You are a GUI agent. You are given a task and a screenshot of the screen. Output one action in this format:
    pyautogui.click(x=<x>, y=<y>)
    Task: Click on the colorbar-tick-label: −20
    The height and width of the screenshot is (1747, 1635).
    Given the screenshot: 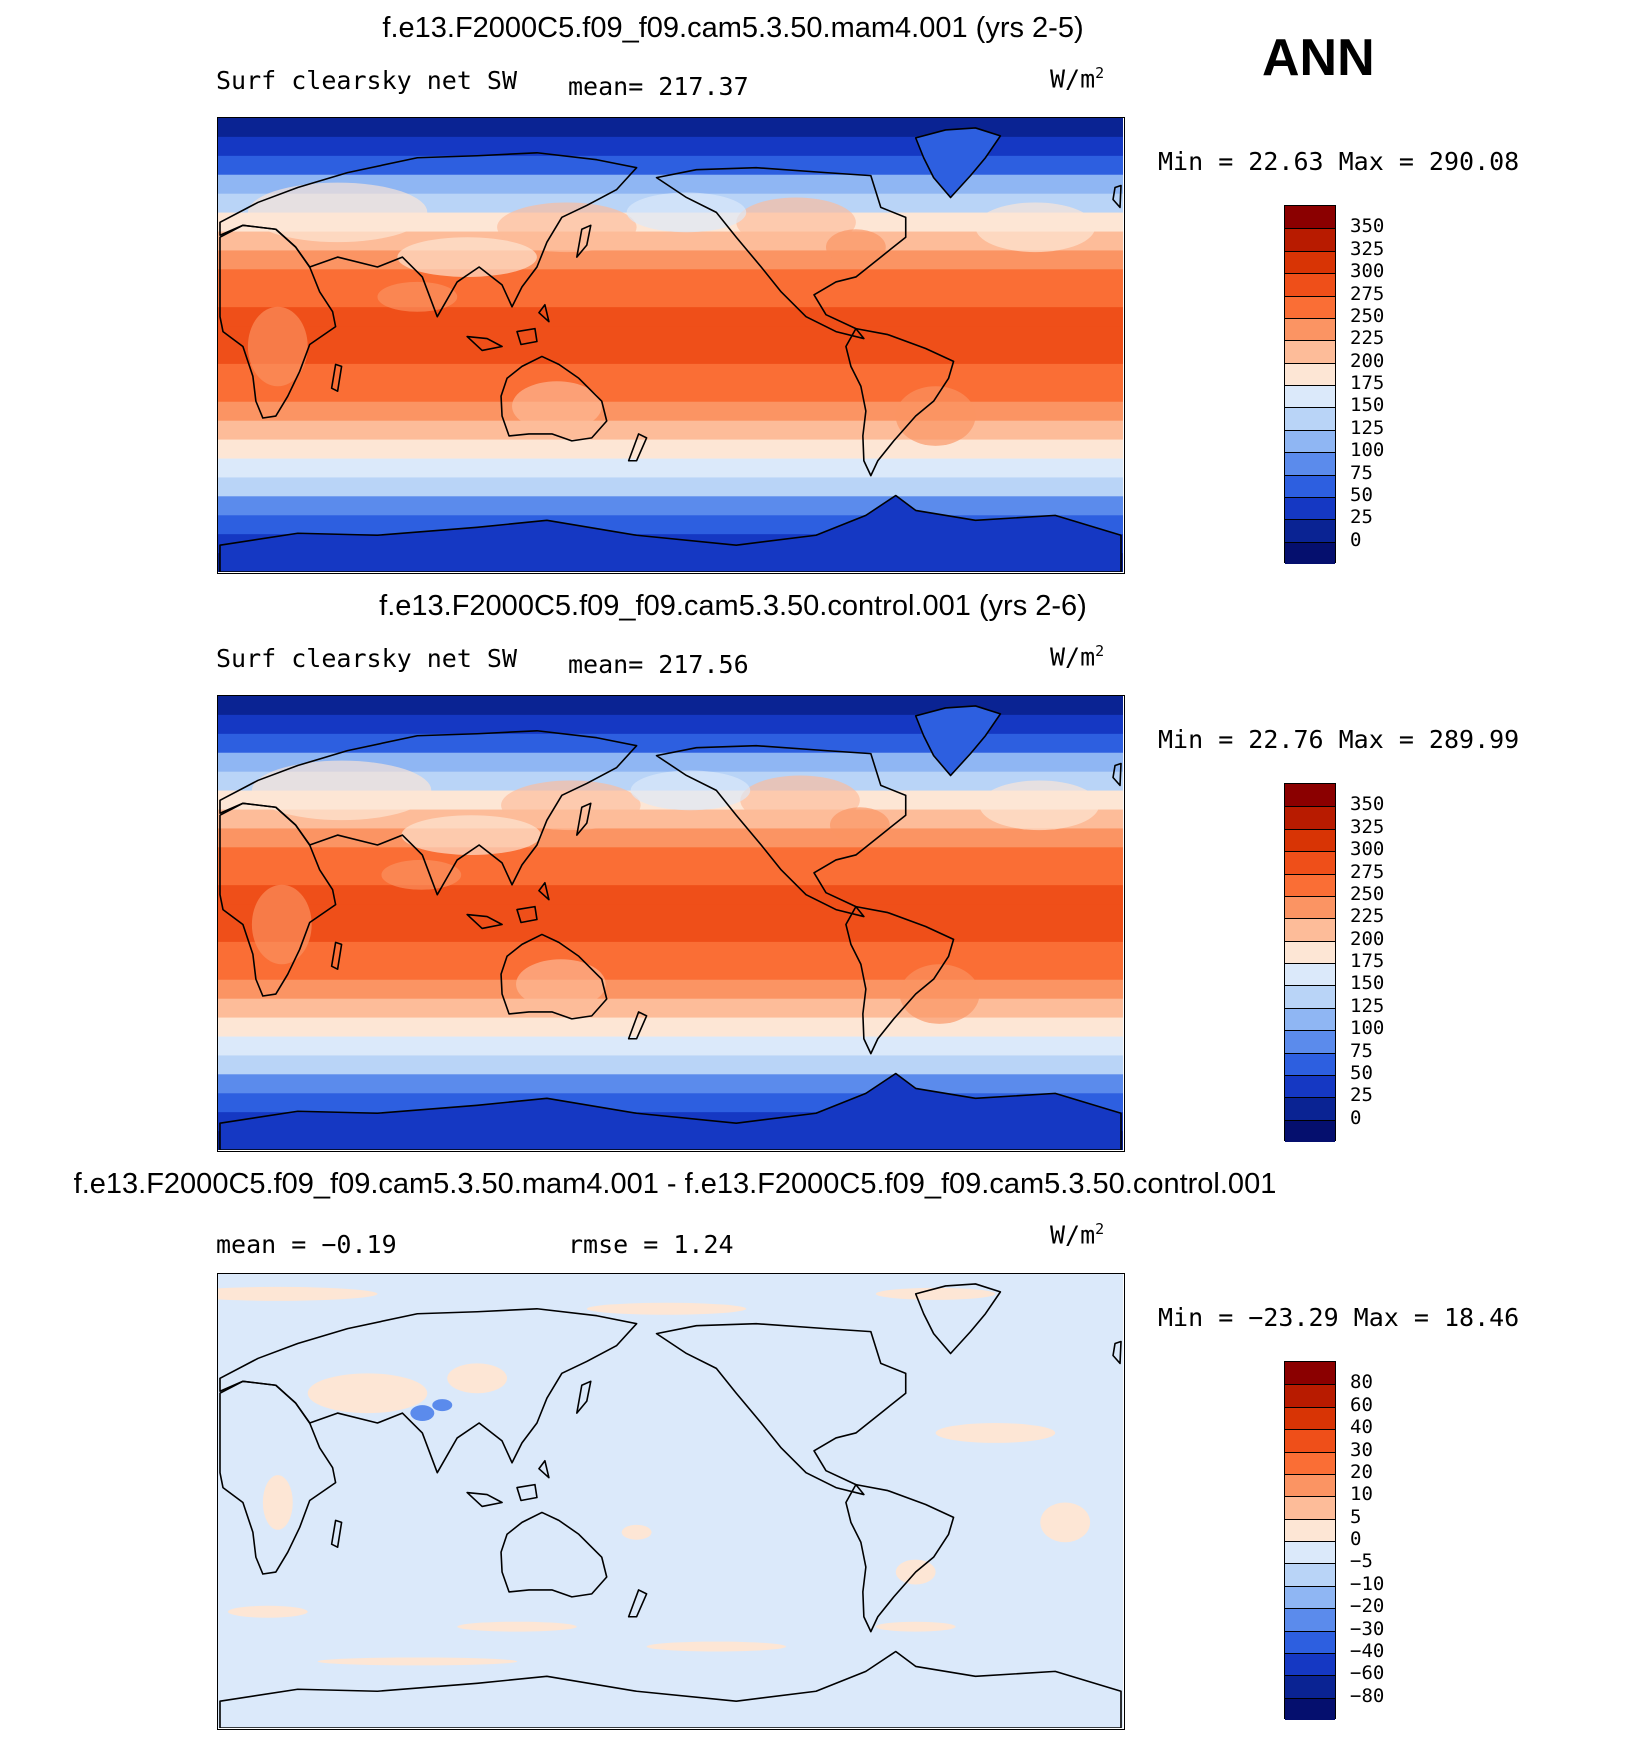 What is the action you would take?
    pyautogui.click(x=1367, y=1606)
    